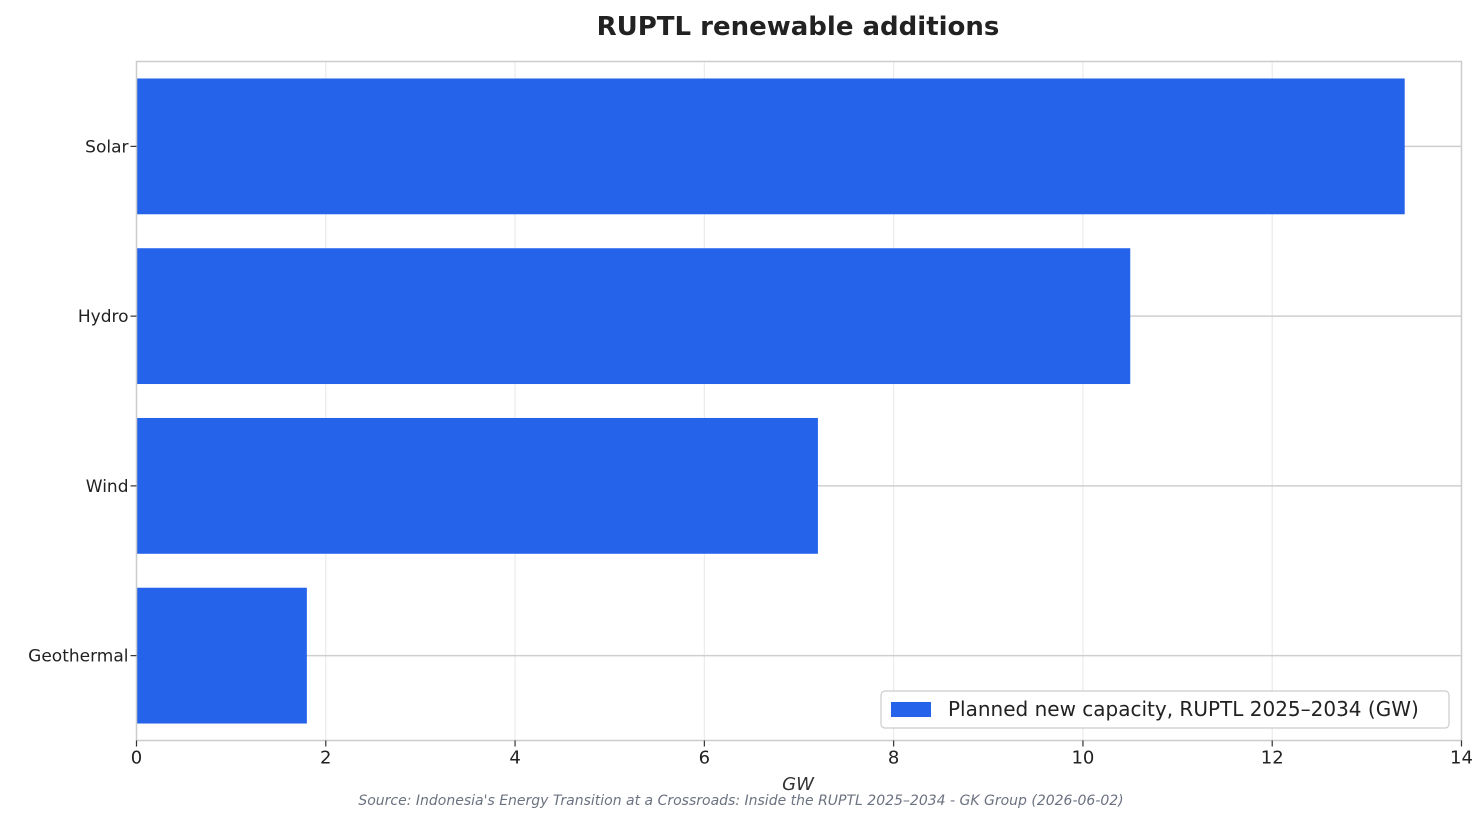 The image size is (1482, 824). Describe the element at coordinates (798, 784) in the screenshot. I see `x-axis-label: GW` at that location.